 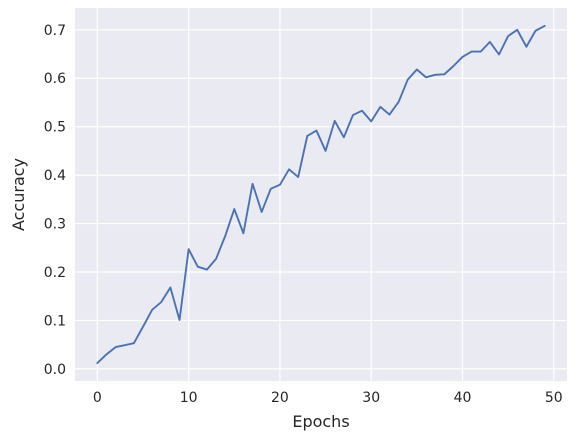 I want to click on x-tick-label: 10, so click(x=189, y=398).